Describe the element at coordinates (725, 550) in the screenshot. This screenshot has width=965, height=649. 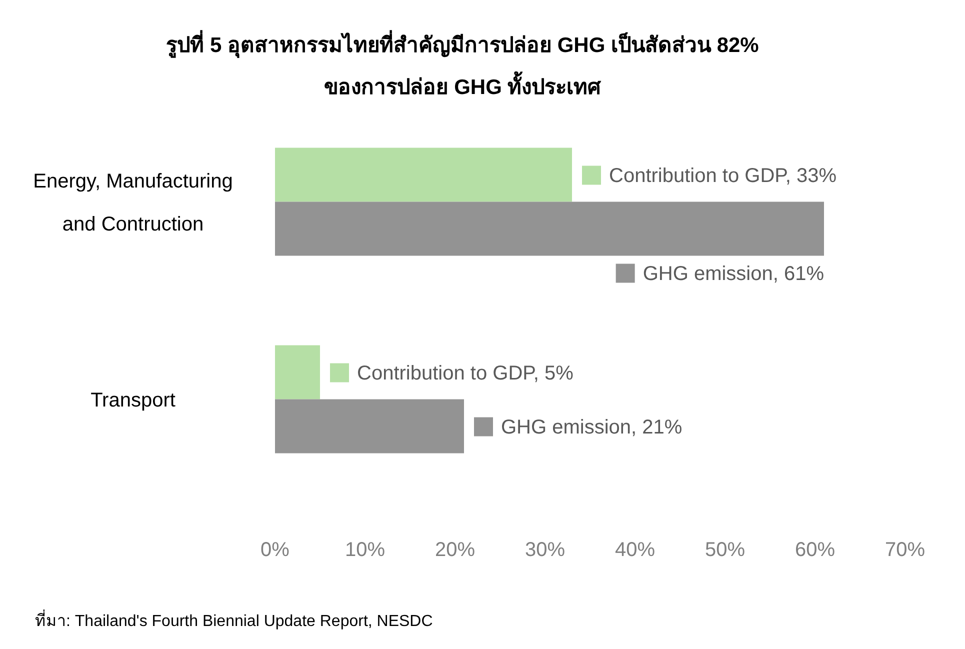
I see `x-tick-label: 50%` at that location.